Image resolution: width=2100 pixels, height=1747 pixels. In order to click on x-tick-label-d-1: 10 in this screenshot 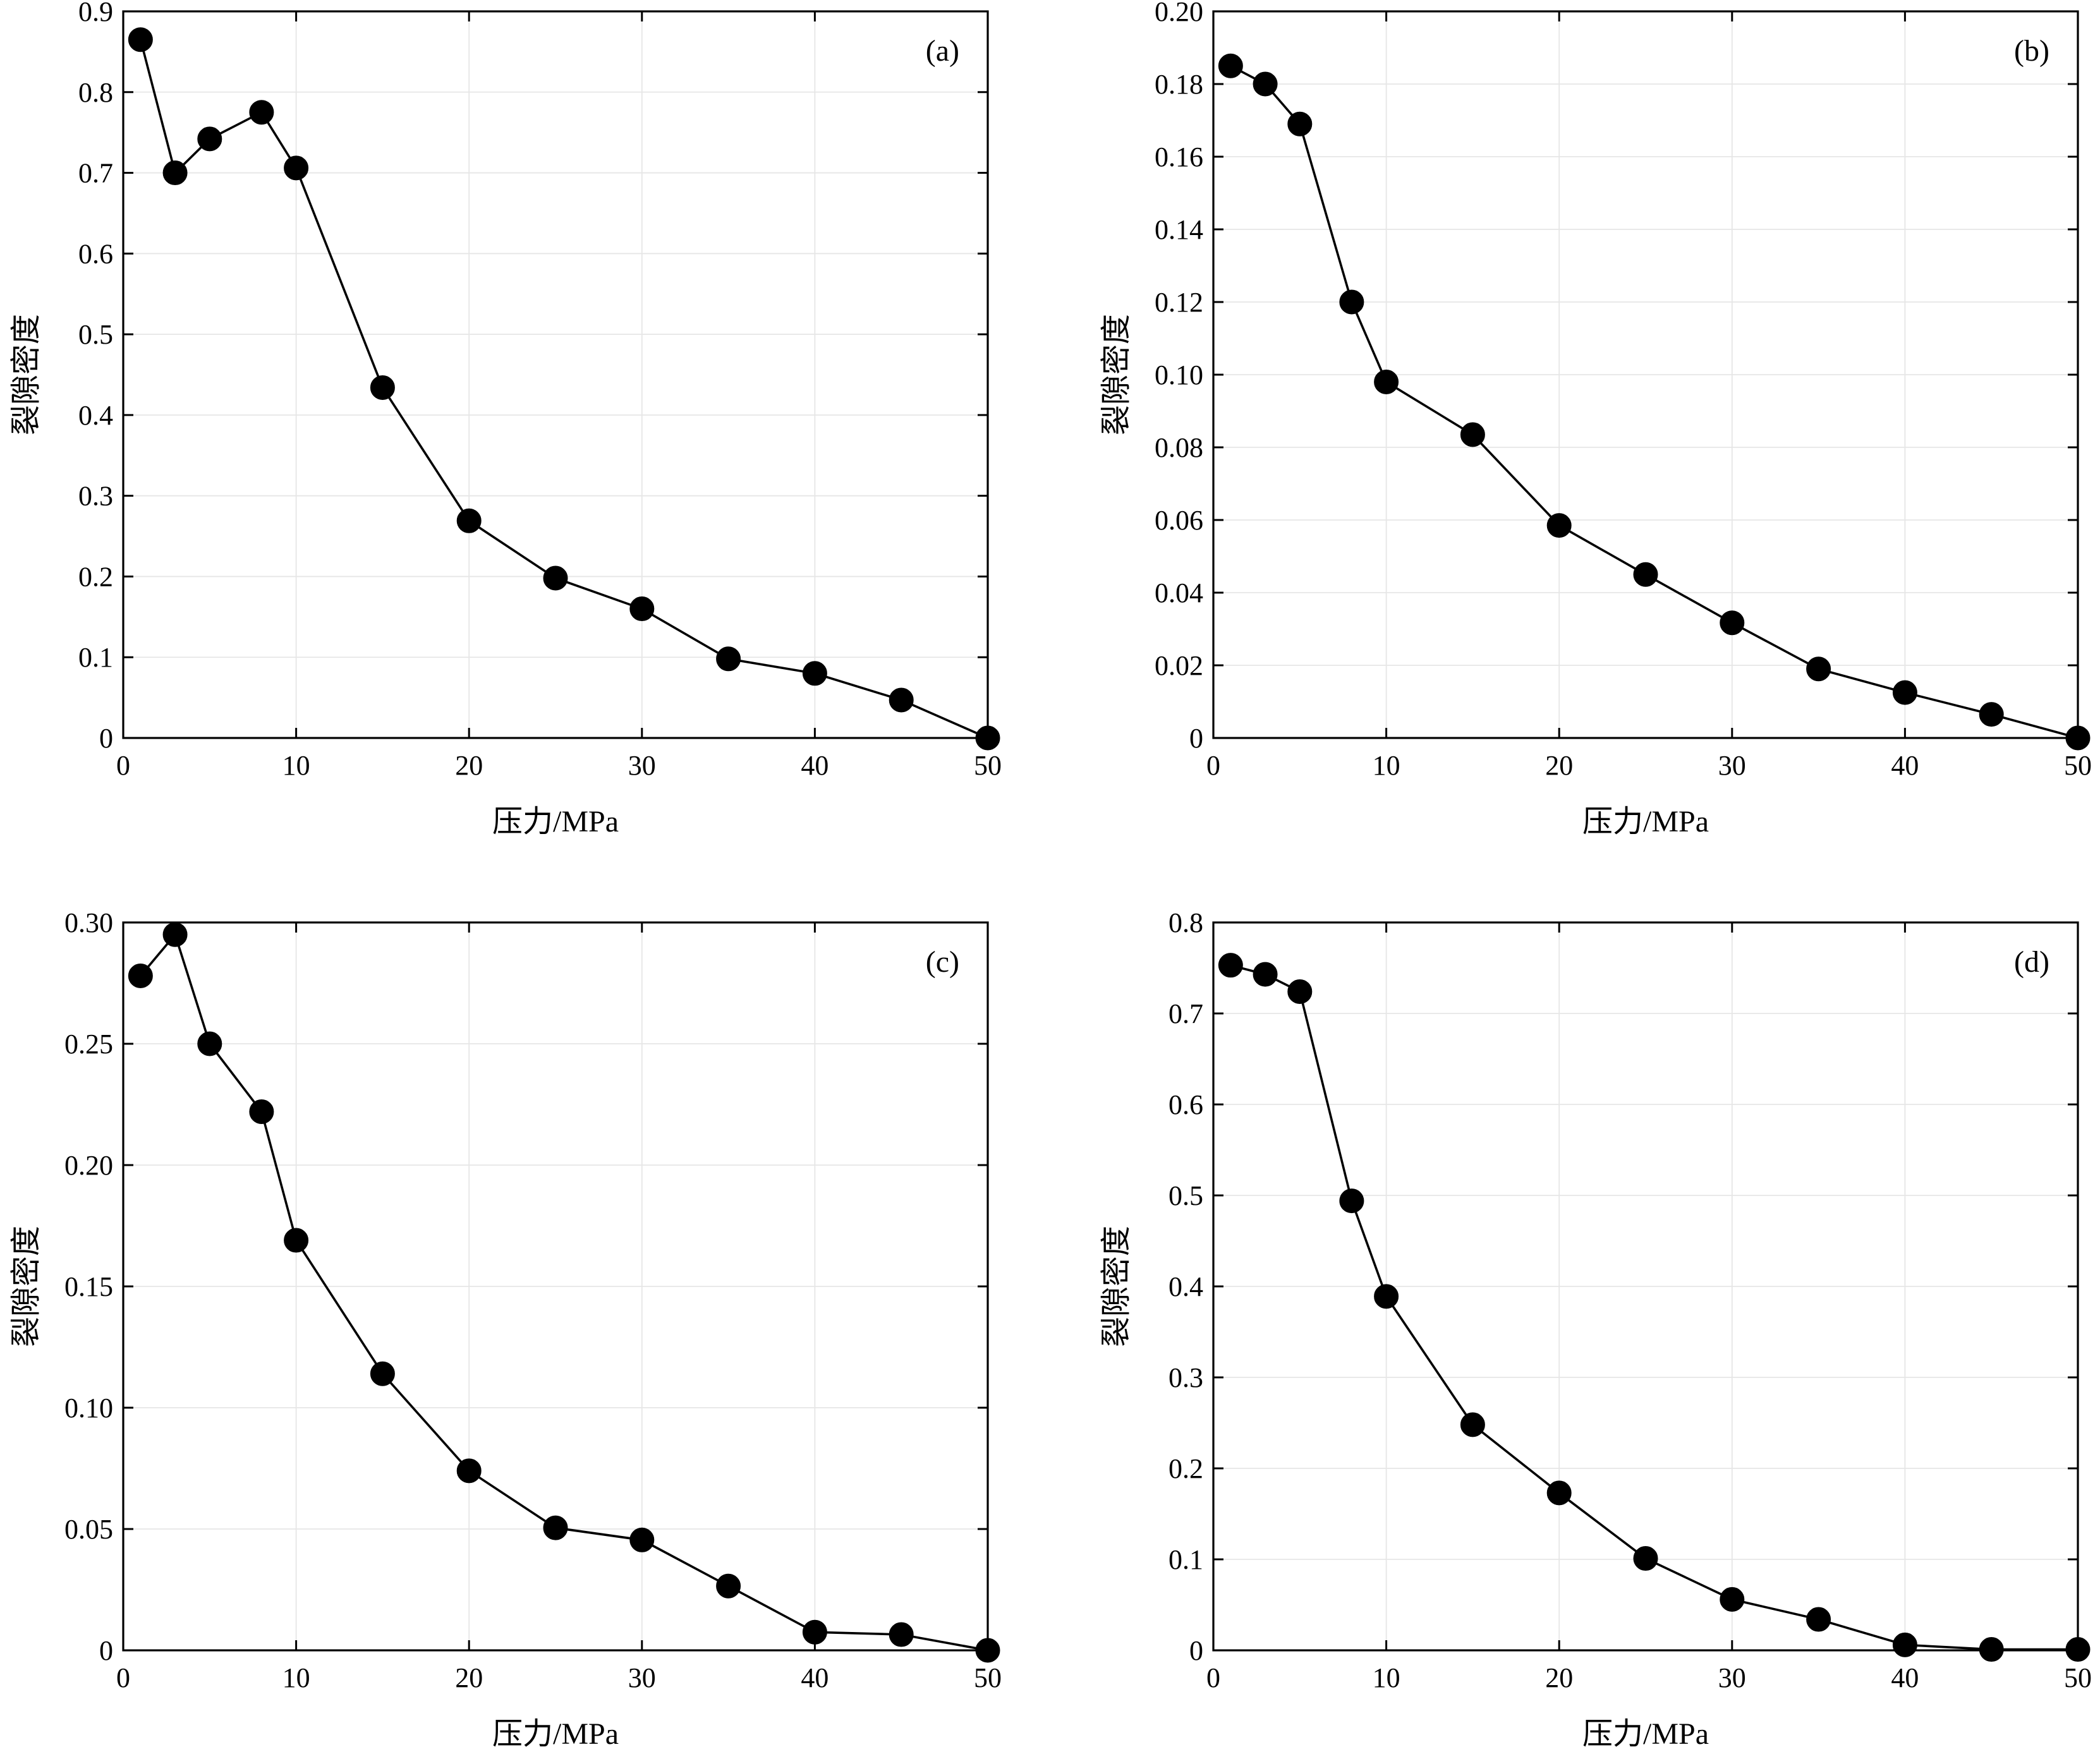, I will do `click(1387, 1677)`.